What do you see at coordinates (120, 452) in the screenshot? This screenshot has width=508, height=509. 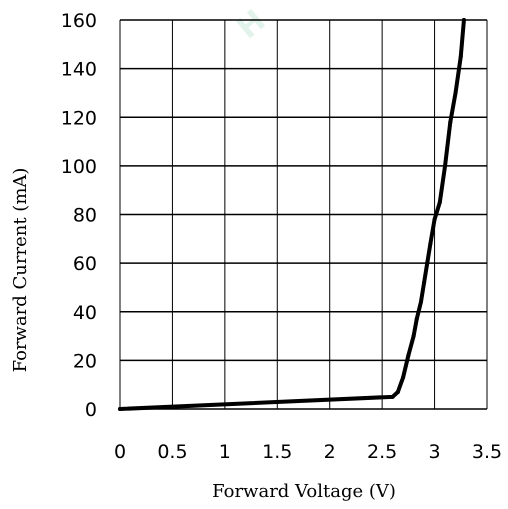 I see `x-tick-label: 0` at bounding box center [120, 452].